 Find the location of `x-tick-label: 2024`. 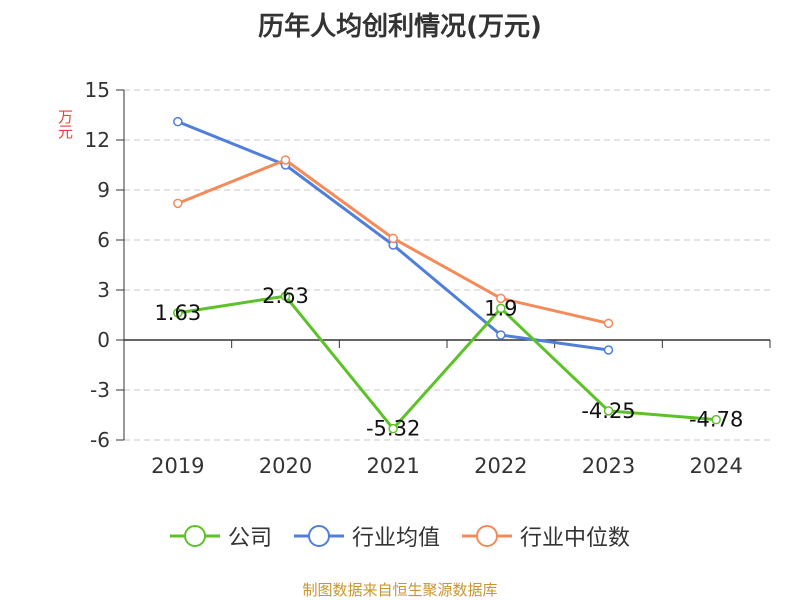

x-tick-label: 2024 is located at coordinates (715, 466).